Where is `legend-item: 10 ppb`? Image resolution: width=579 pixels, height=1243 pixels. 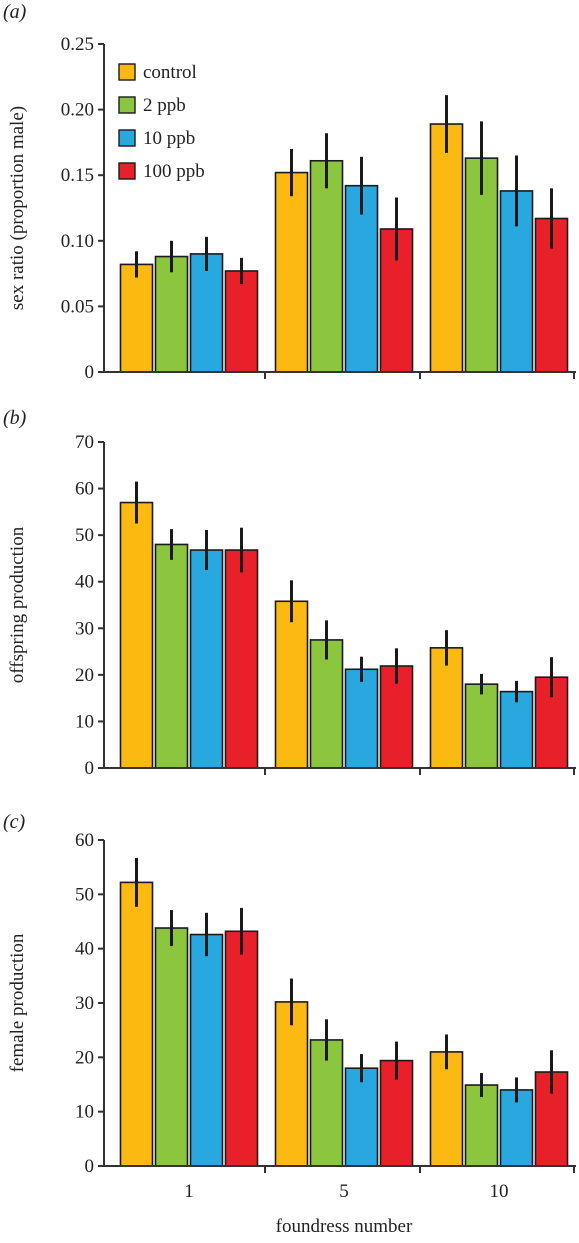
legend-item: 10 ppb is located at coordinates (156, 138).